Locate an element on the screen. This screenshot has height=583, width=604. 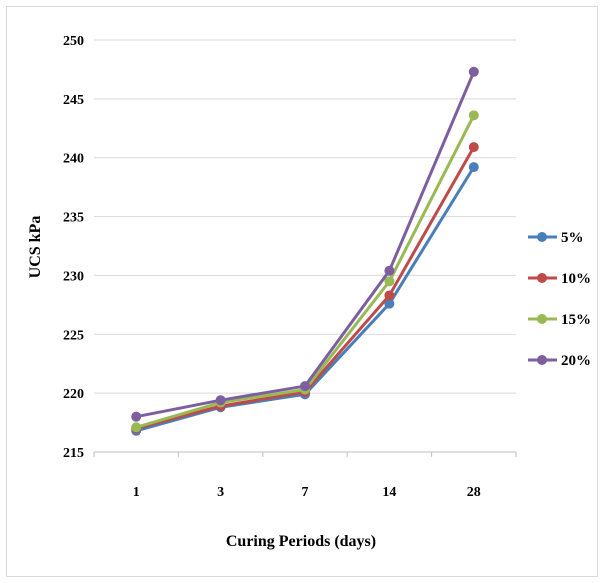
x-tick-label: 3 is located at coordinates (220, 492).